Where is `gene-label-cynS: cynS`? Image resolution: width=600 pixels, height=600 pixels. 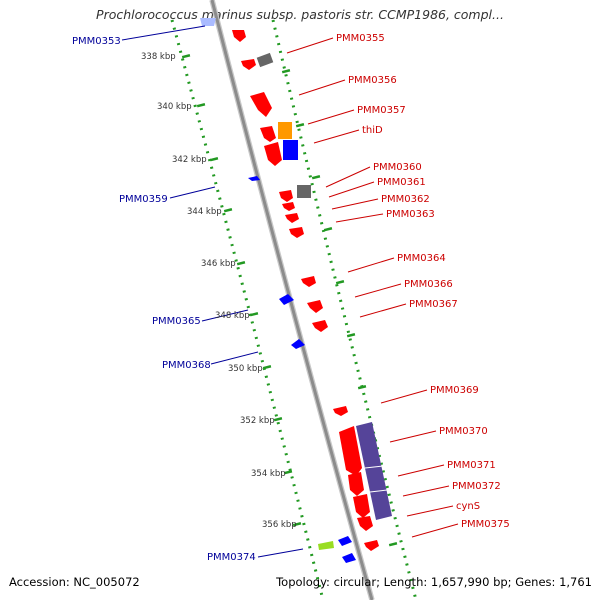 gene-label-cynS: cynS is located at coordinates (468, 506).